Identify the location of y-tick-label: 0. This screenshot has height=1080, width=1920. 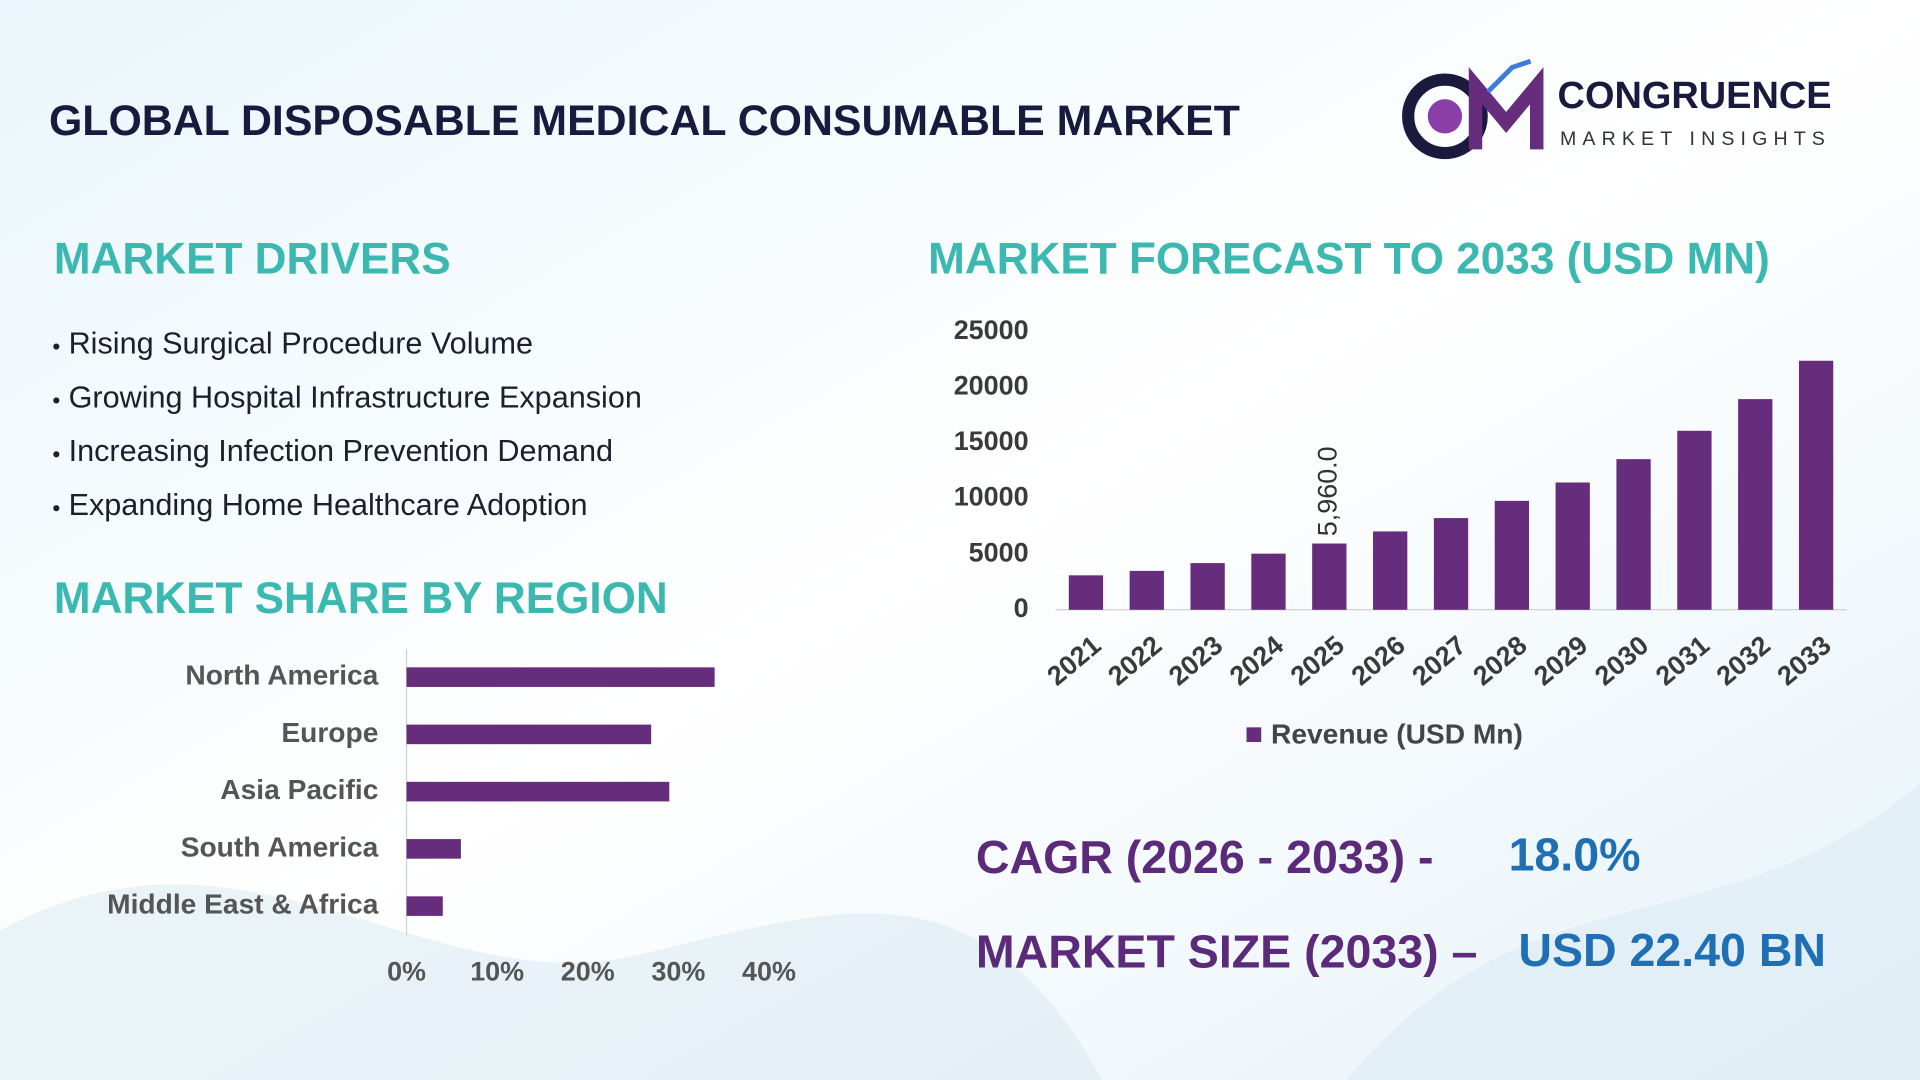
(1021, 608).